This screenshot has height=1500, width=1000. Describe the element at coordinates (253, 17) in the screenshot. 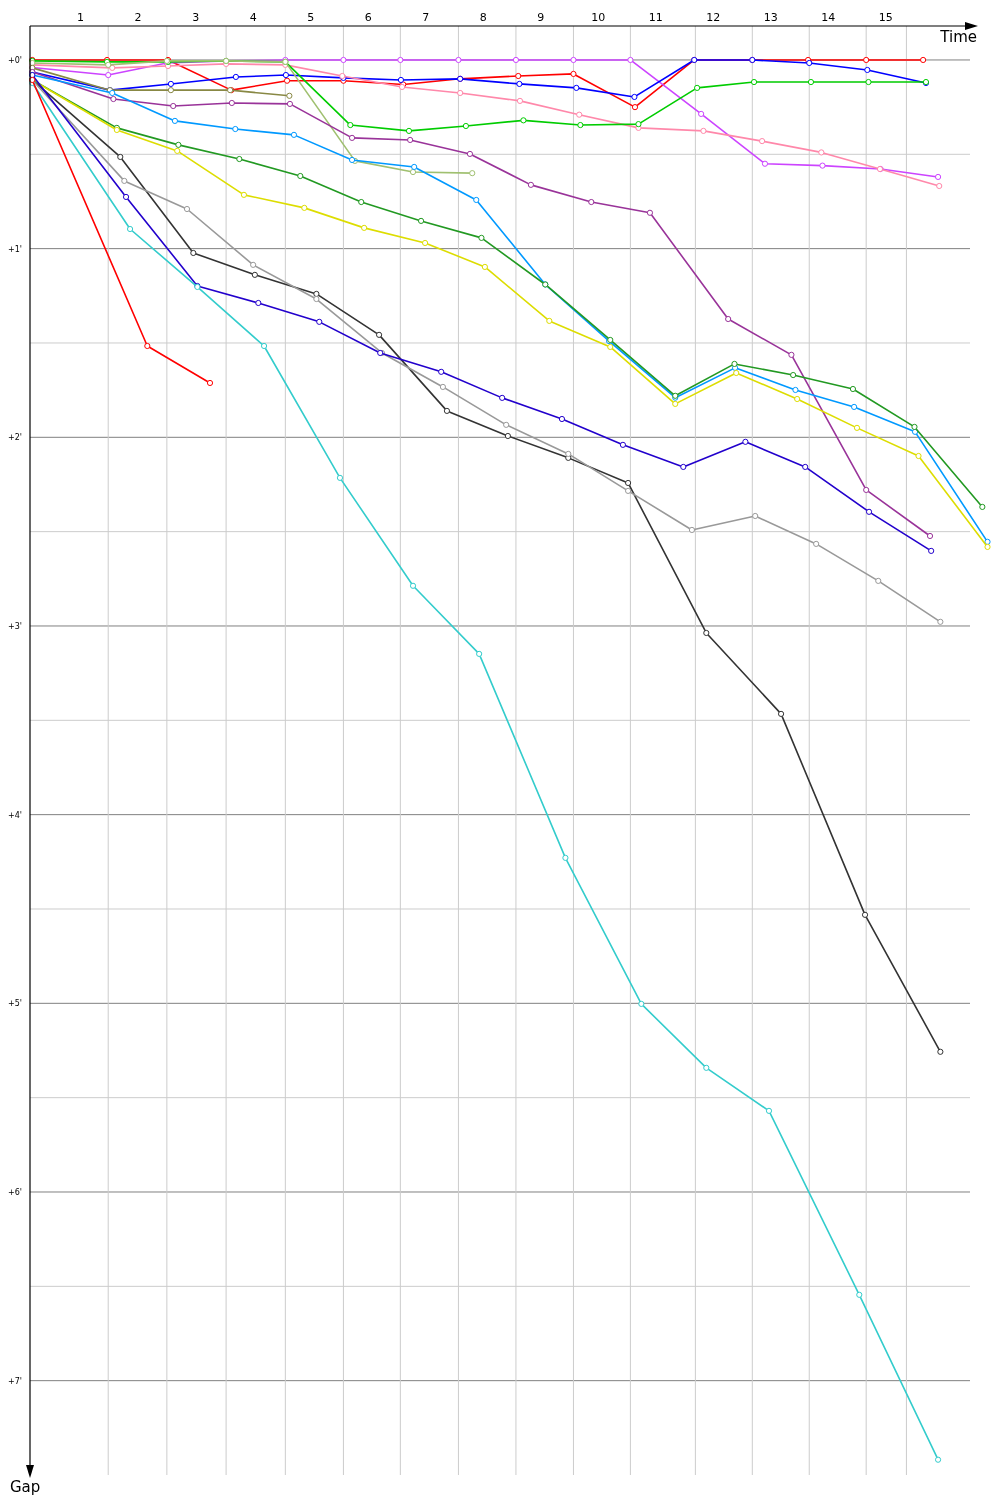

I see `x-tick-label: 4` at that location.